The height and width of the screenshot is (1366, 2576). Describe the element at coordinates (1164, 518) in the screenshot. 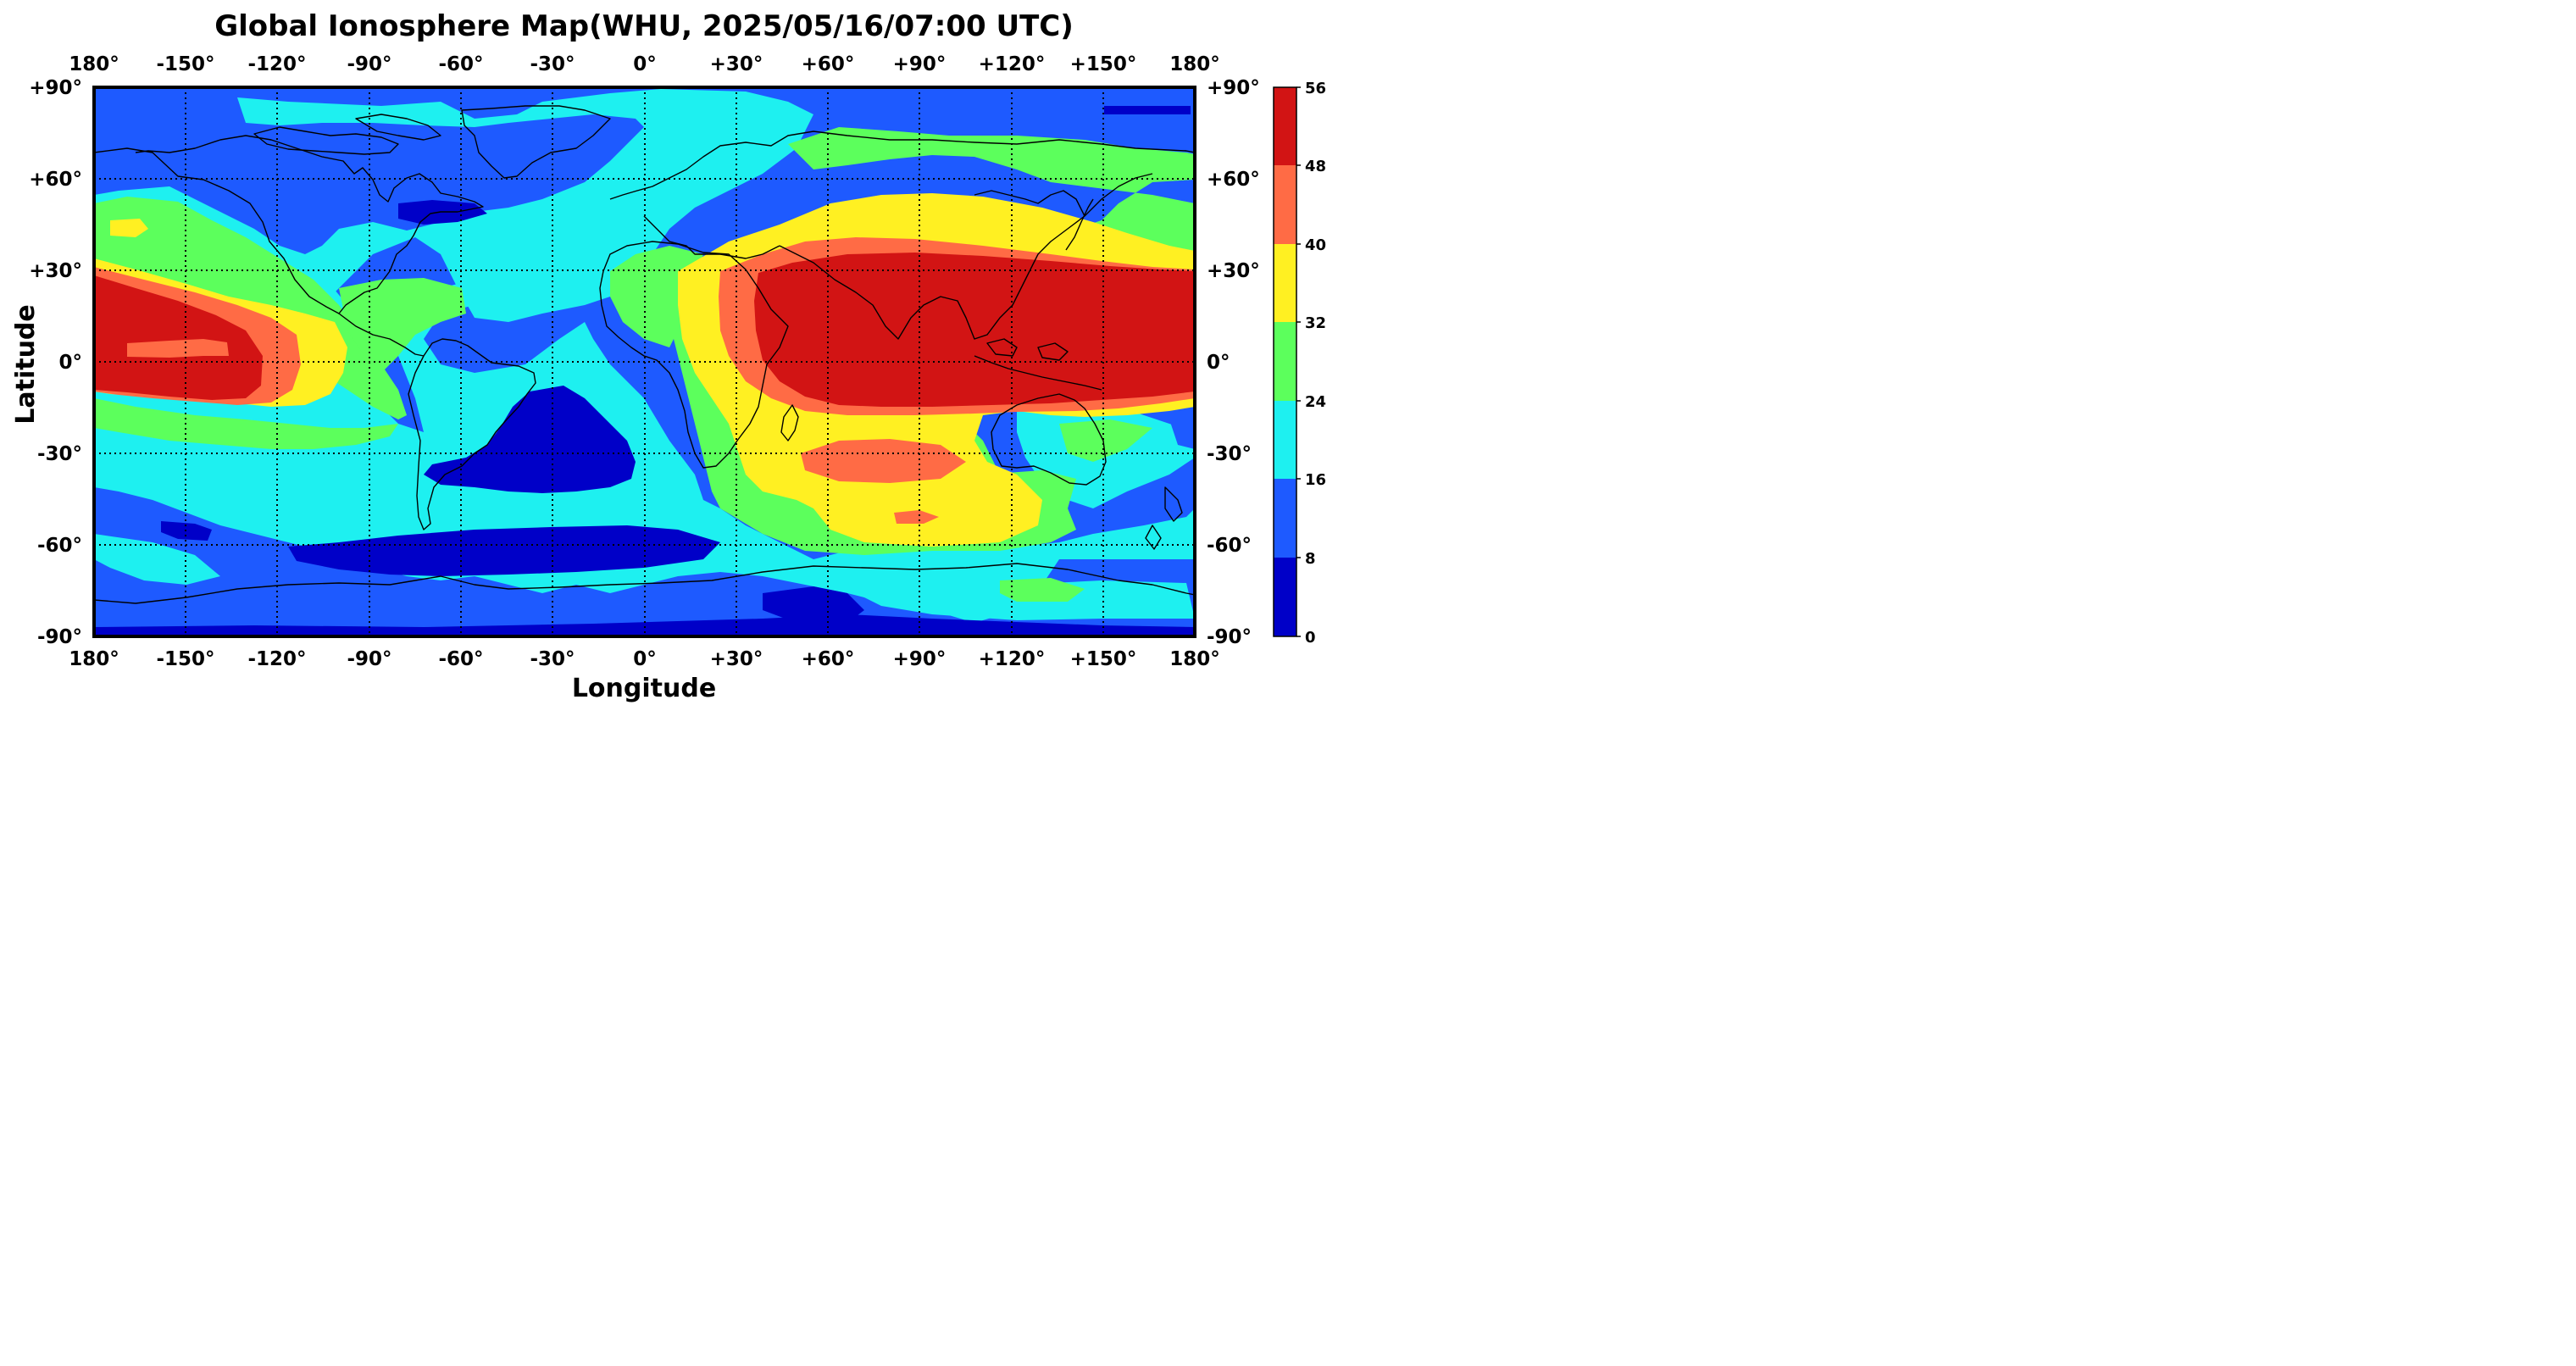

I see `coastline-new-zealand` at that location.